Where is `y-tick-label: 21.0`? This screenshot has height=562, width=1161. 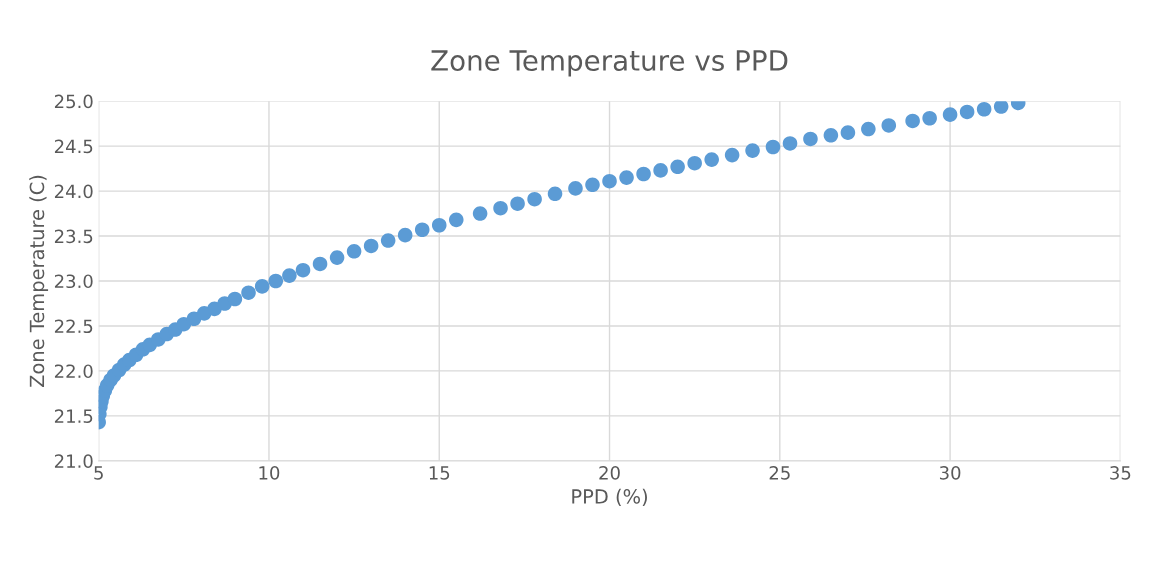
y-tick-label: 21.0 is located at coordinates (73, 461).